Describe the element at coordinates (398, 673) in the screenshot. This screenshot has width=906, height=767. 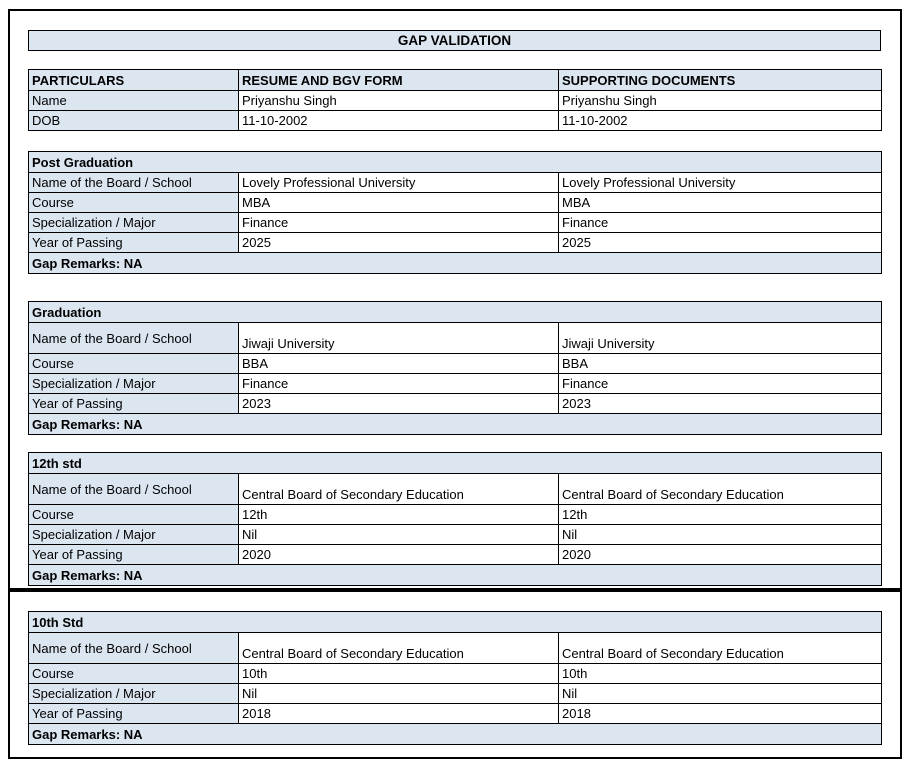
I see `resume-value-cell: 10th` at that location.